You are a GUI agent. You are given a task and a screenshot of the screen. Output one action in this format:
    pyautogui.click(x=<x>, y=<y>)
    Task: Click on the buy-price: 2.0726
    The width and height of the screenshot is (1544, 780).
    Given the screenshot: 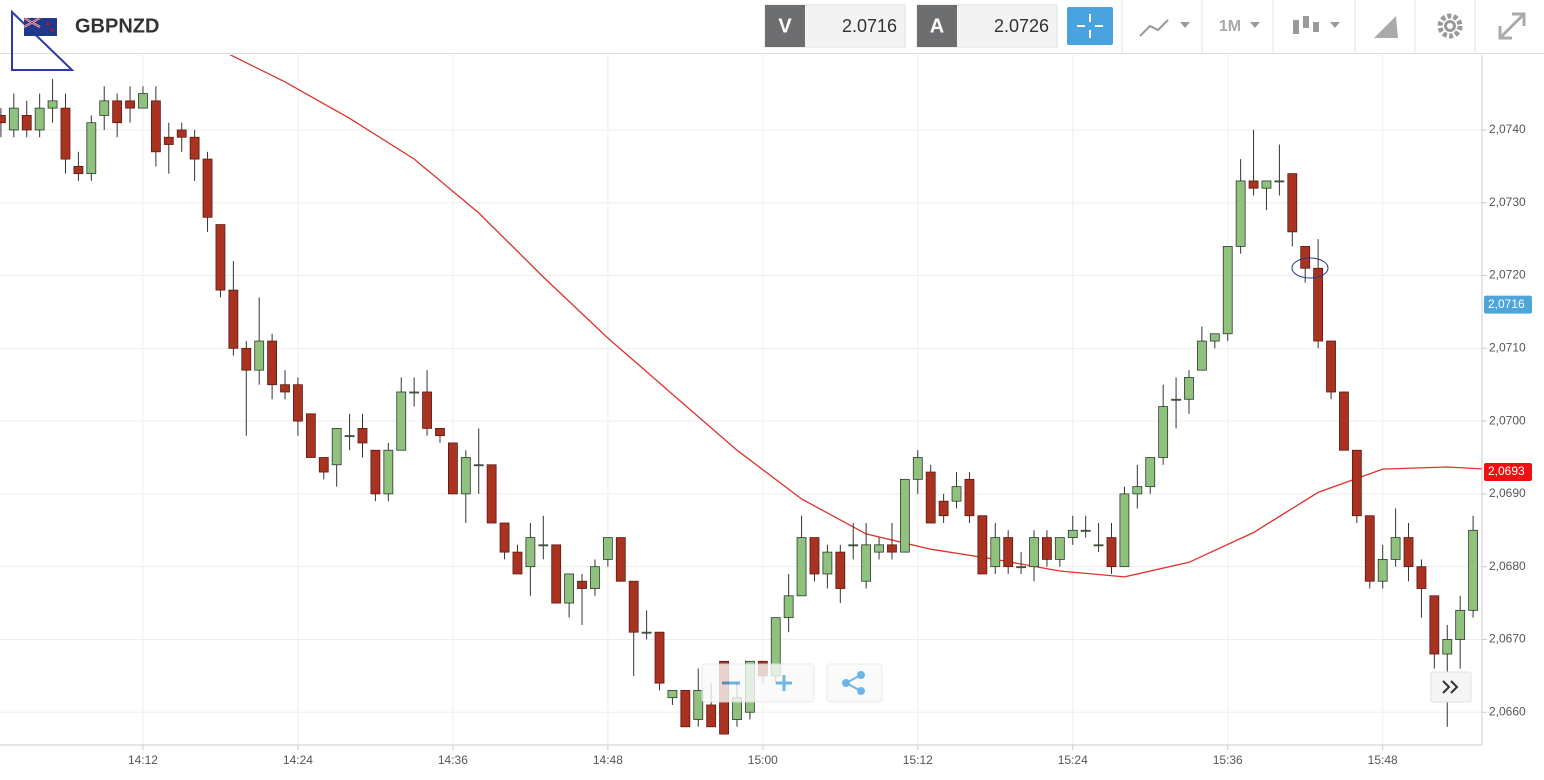 What is the action you would take?
    pyautogui.click(x=1021, y=26)
    